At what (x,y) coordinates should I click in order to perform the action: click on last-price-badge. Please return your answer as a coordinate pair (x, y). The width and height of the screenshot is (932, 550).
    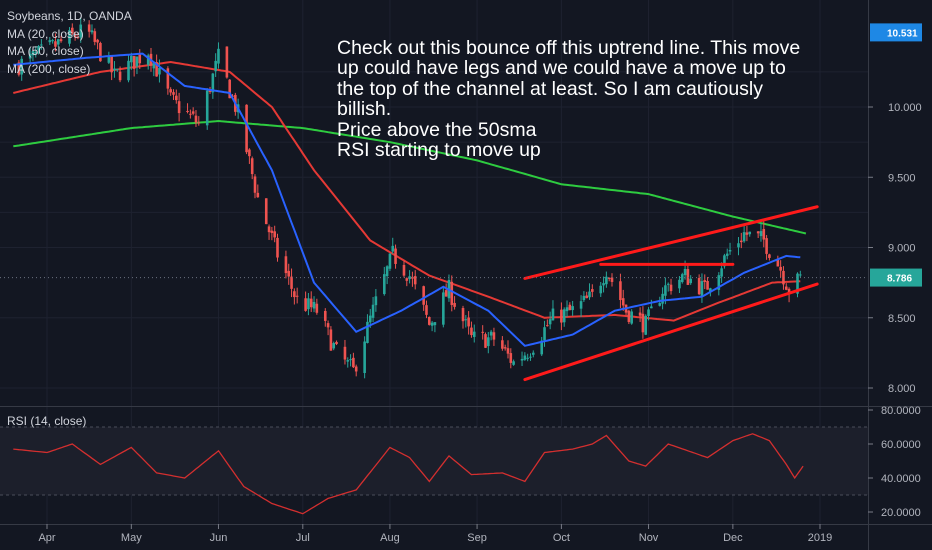
    Looking at the image, I should click on (896, 32).